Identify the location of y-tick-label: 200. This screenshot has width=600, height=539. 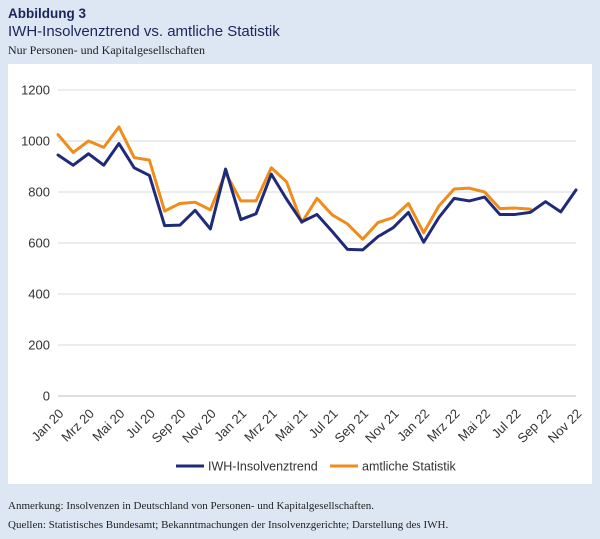
(39, 345).